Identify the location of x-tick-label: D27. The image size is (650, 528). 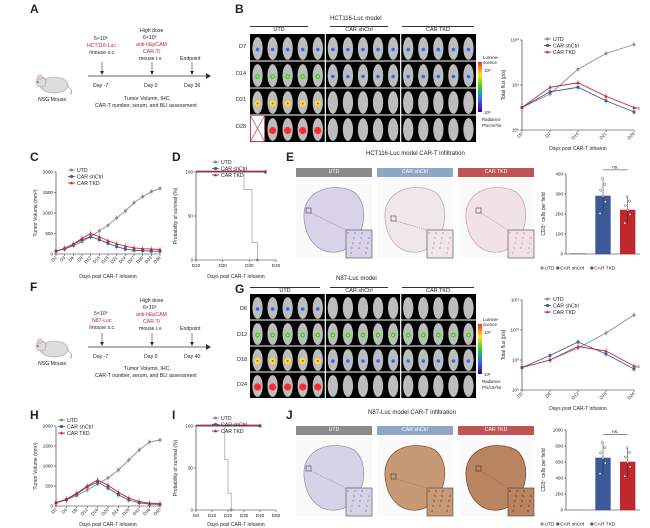
(131, 260).